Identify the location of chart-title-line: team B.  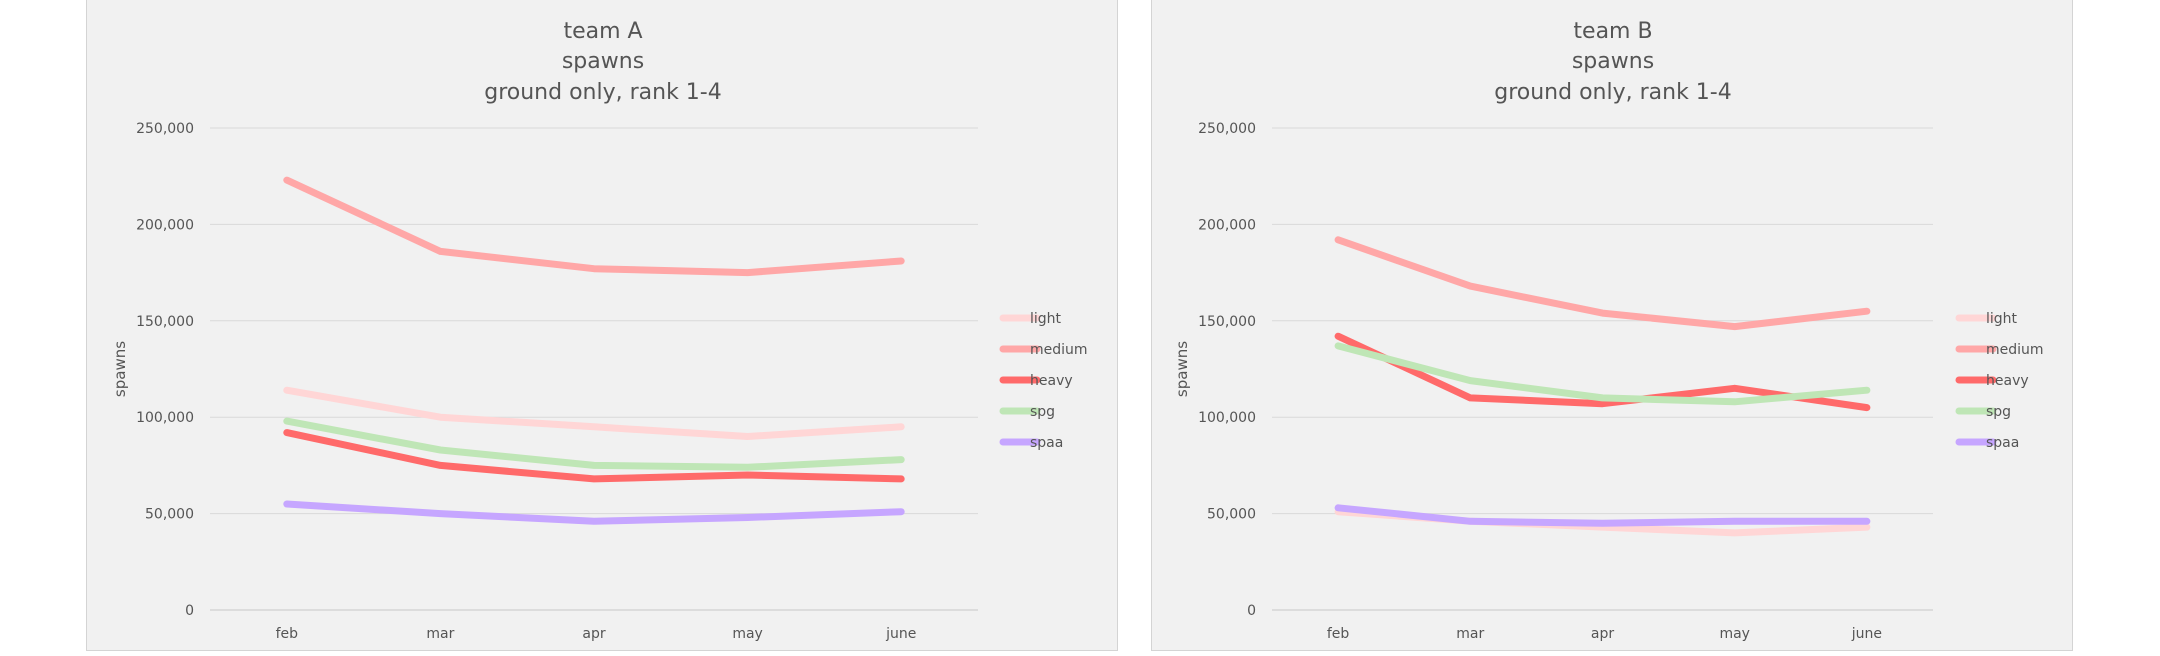
(1612, 31).